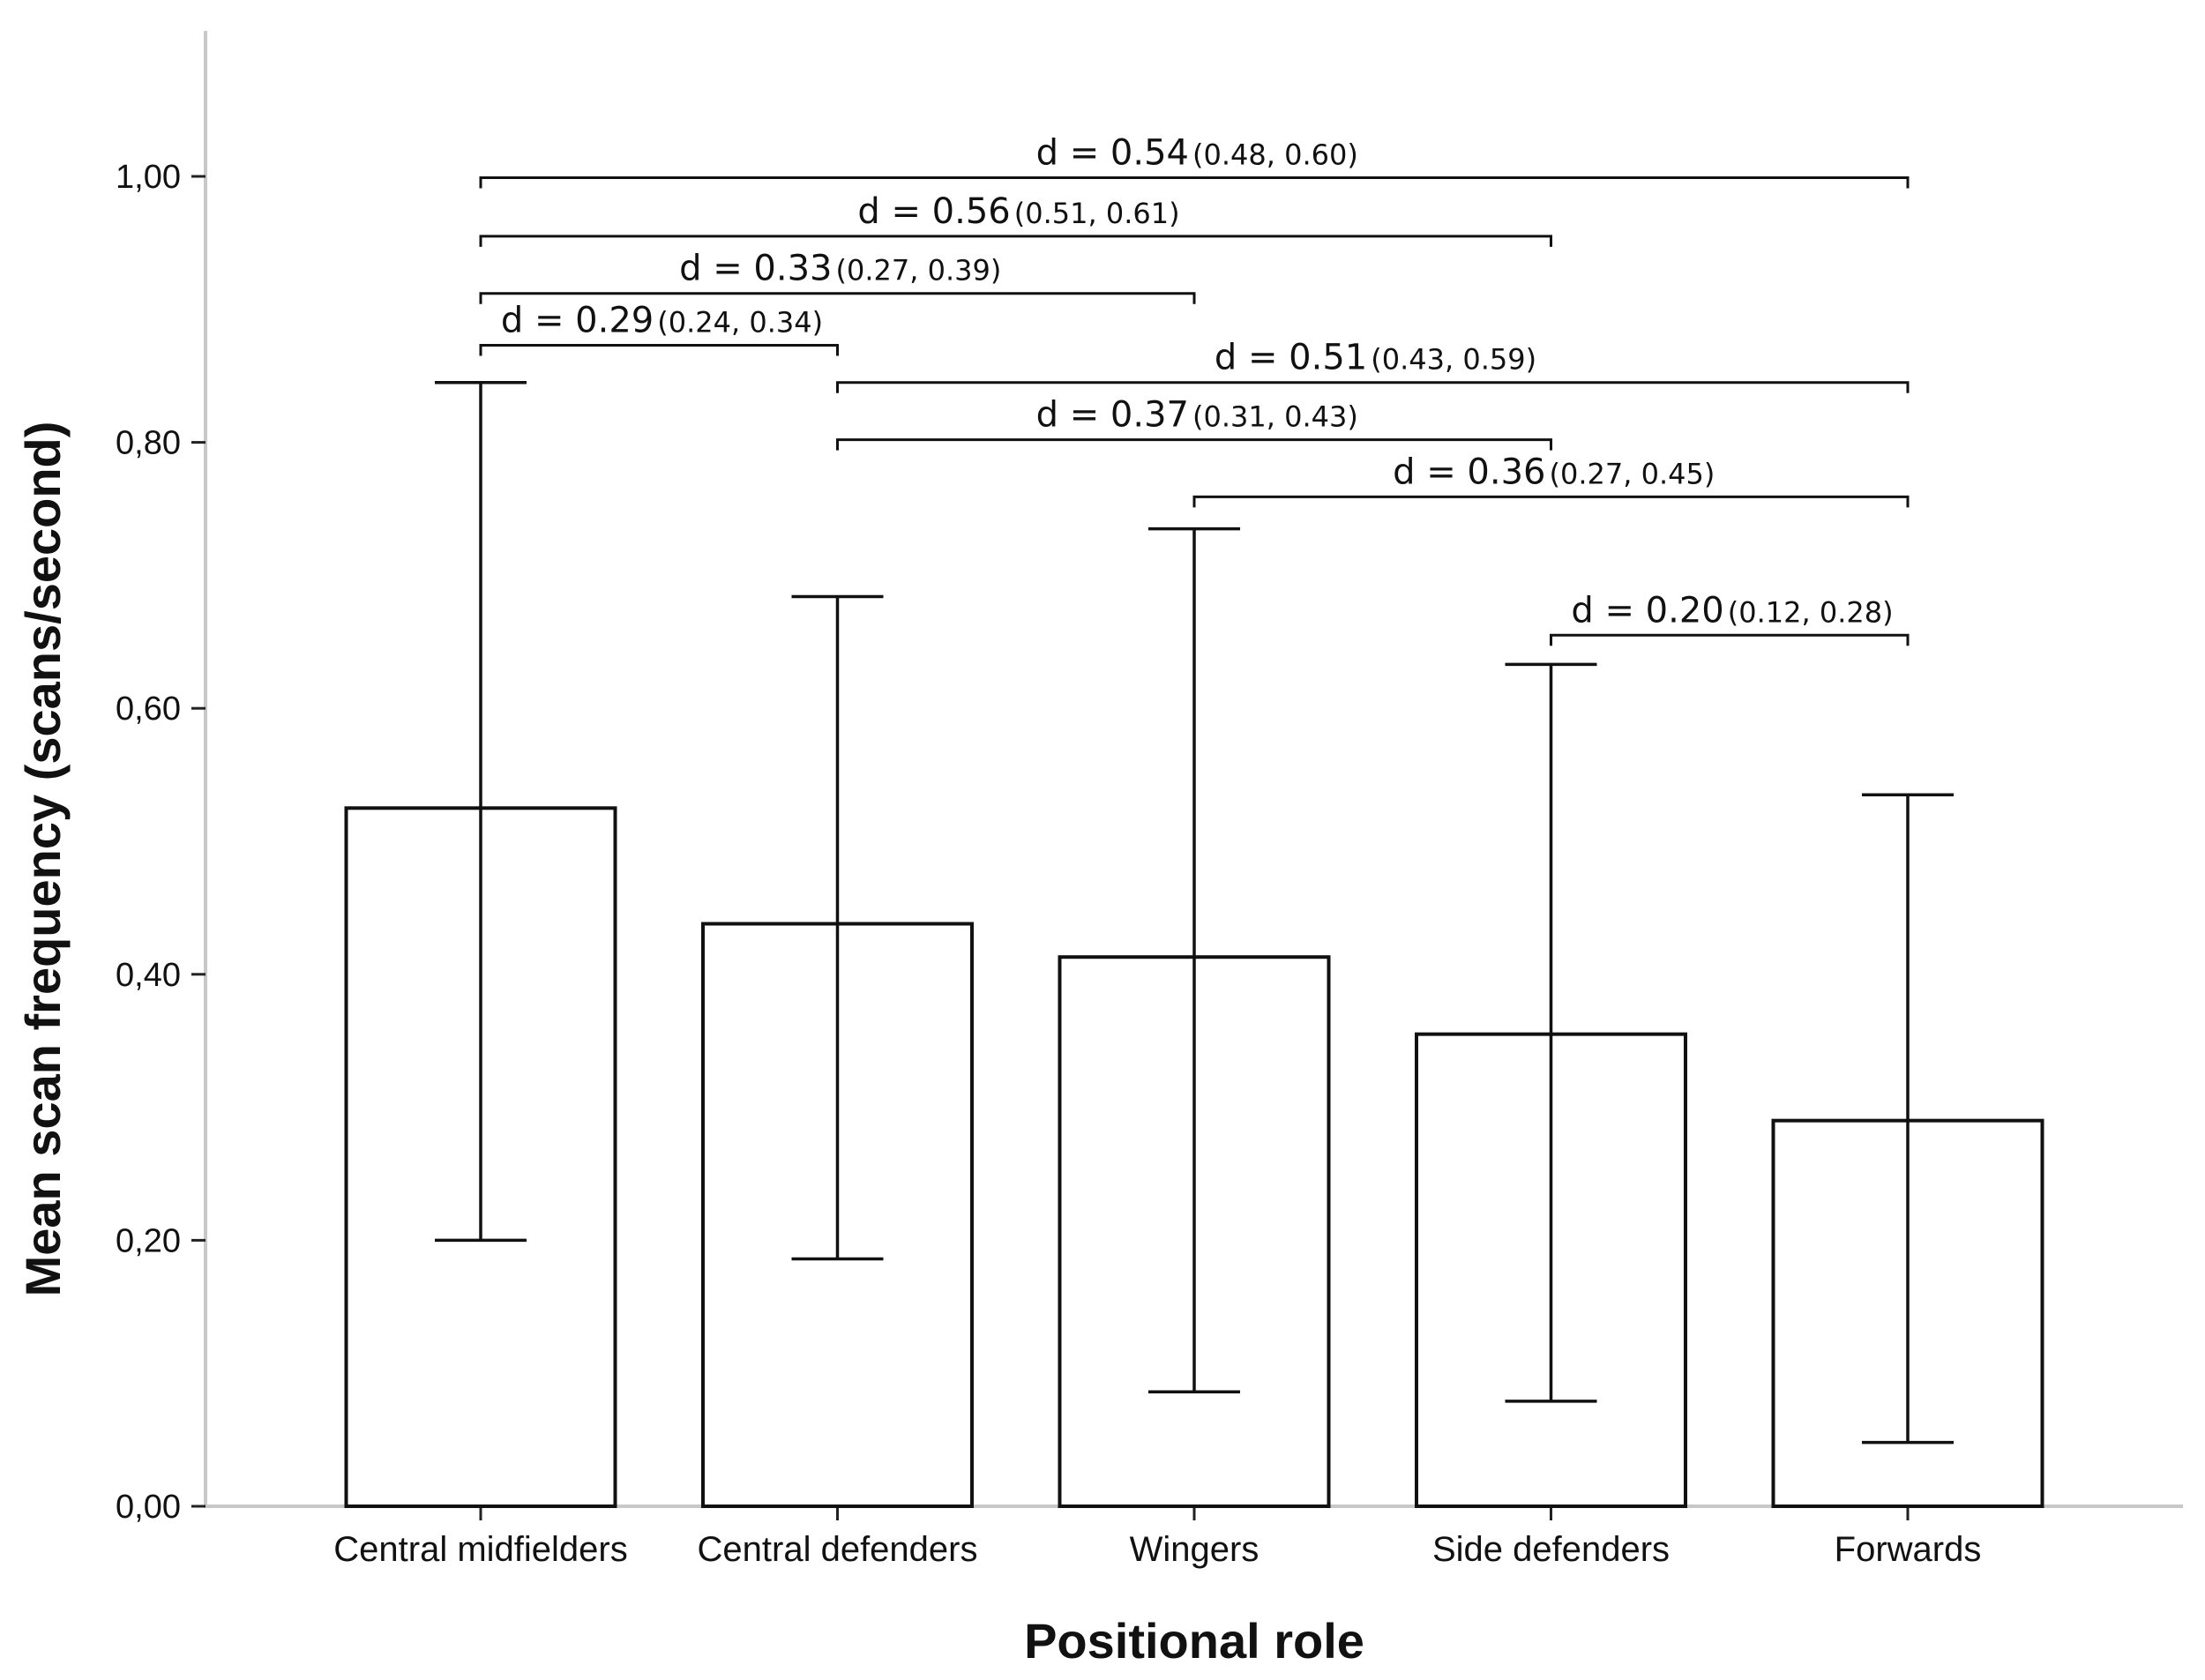 The height and width of the screenshot is (1680, 2205). Describe the element at coordinates (1194, 1641) in the screenshot. I see `x-axis-title: Positional role` at that location.